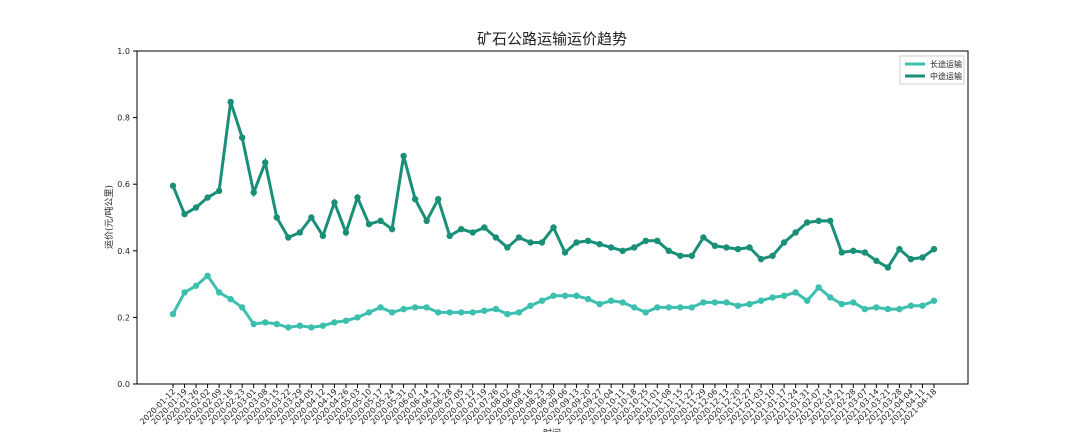 The height and width of the screenshot is (432, 1080). What do you see at coordinates (123, 251) in the screenshot?
I see `y-tick-label: 0.4` at bounding box center [123, 251].